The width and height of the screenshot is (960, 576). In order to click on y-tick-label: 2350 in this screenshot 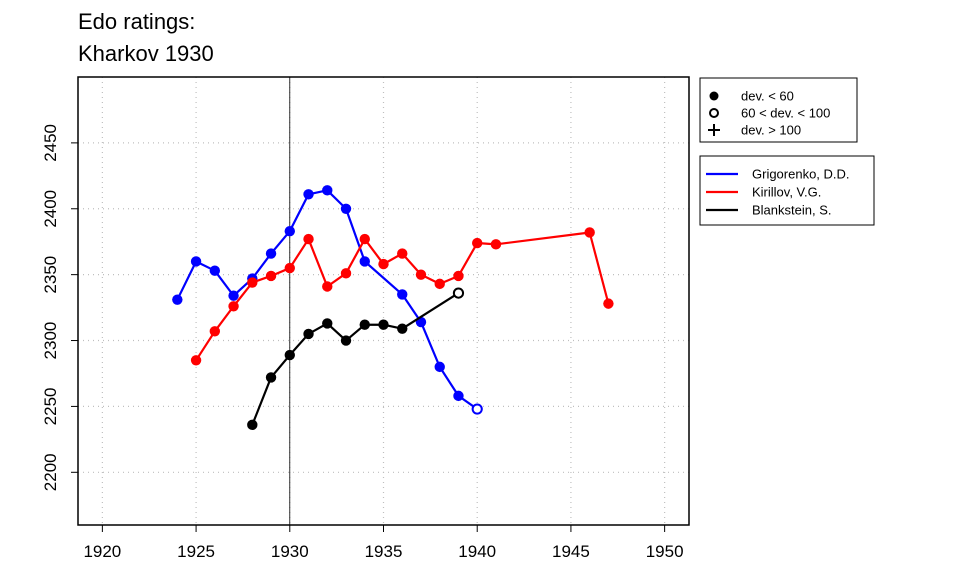, I will do `click(50, 275)`.